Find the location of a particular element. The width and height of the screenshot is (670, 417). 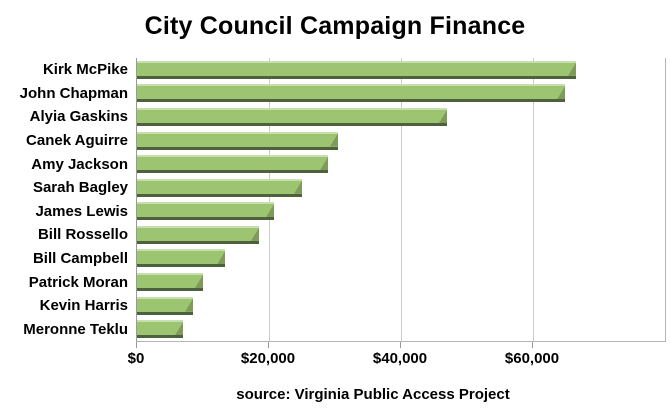

x-tick-label: $20,000 is located at coordinates (268, 358).